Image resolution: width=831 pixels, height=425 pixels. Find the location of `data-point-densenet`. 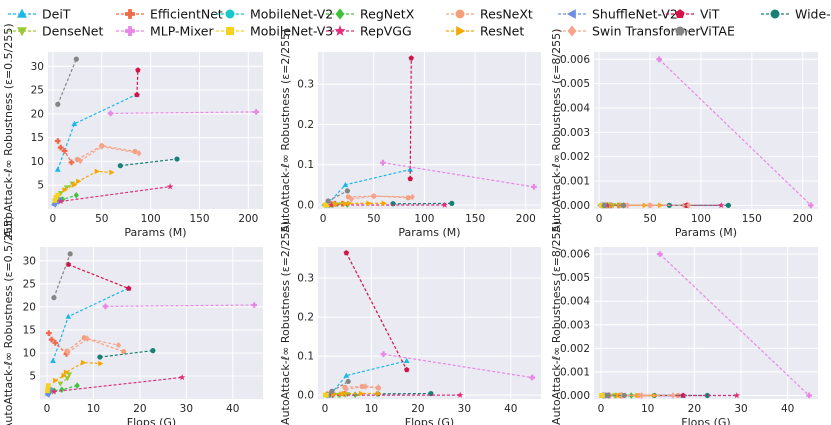

data-point-densenet is located at coordinates (66, 188).